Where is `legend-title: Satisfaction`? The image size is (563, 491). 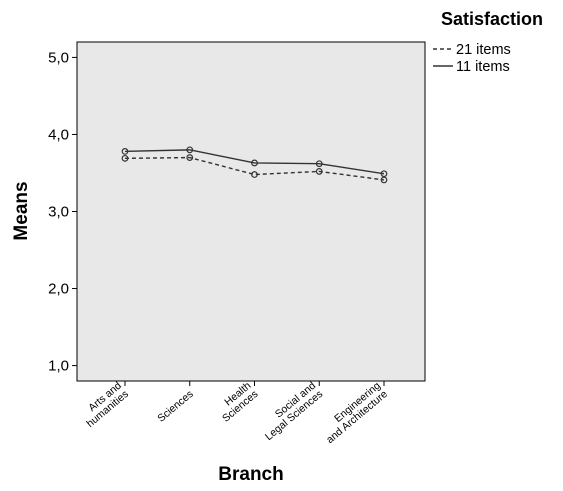
legend-title: Satisfaction is located at coordinates (492, 19).